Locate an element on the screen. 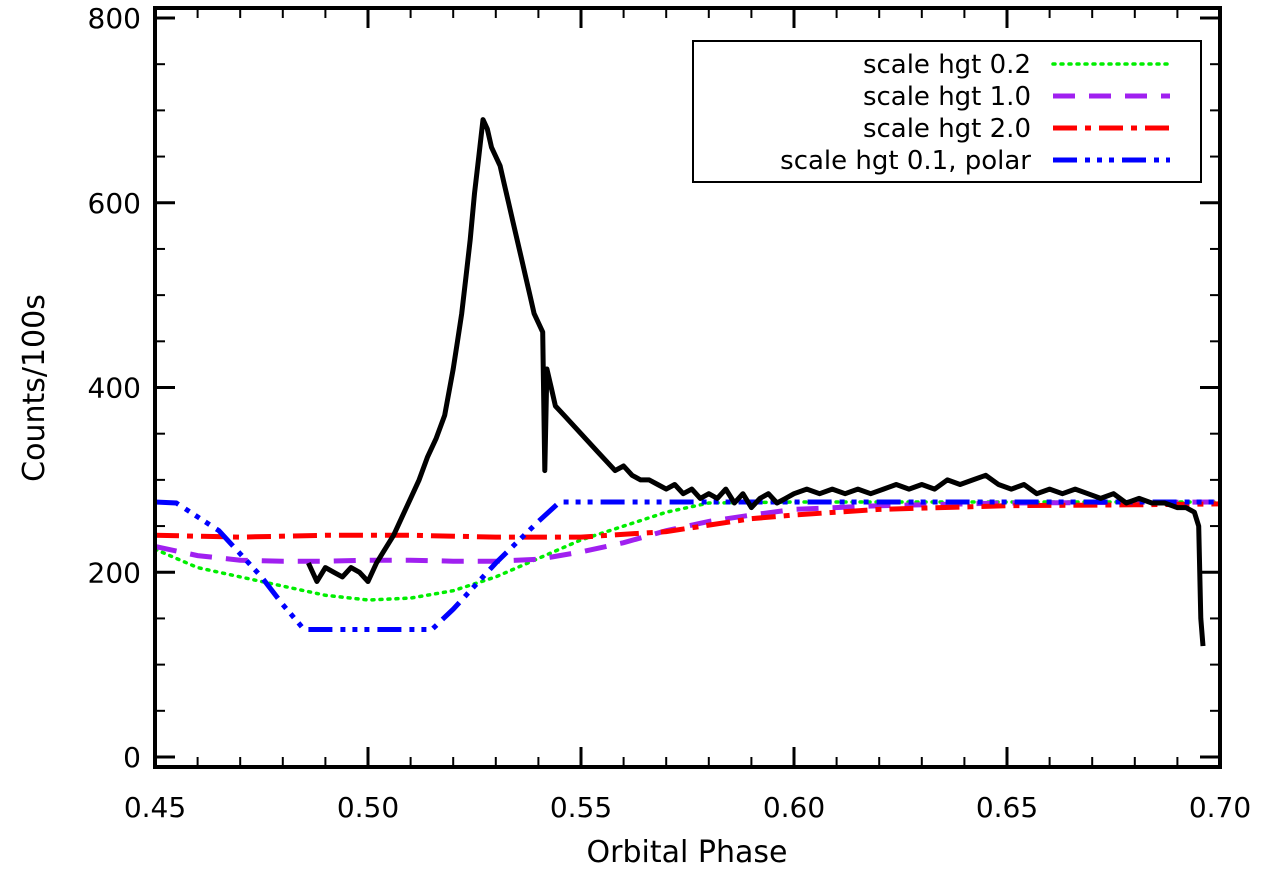 Image resolution: width=1278 pixels, height=873 pixels. x-tick-label: 0.55 is located at coordinates (581, 807).